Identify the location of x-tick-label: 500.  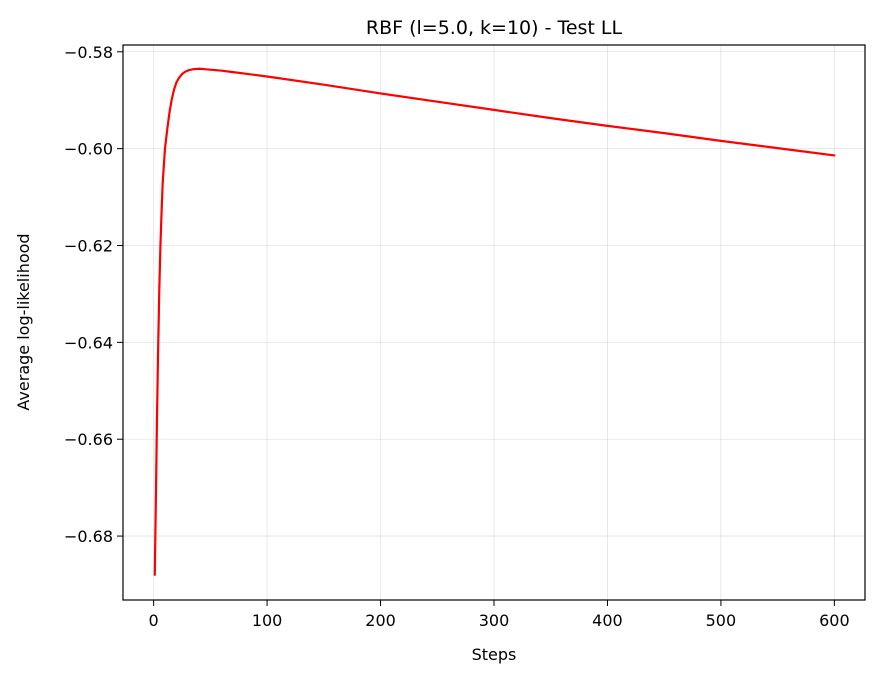
(721, 620).